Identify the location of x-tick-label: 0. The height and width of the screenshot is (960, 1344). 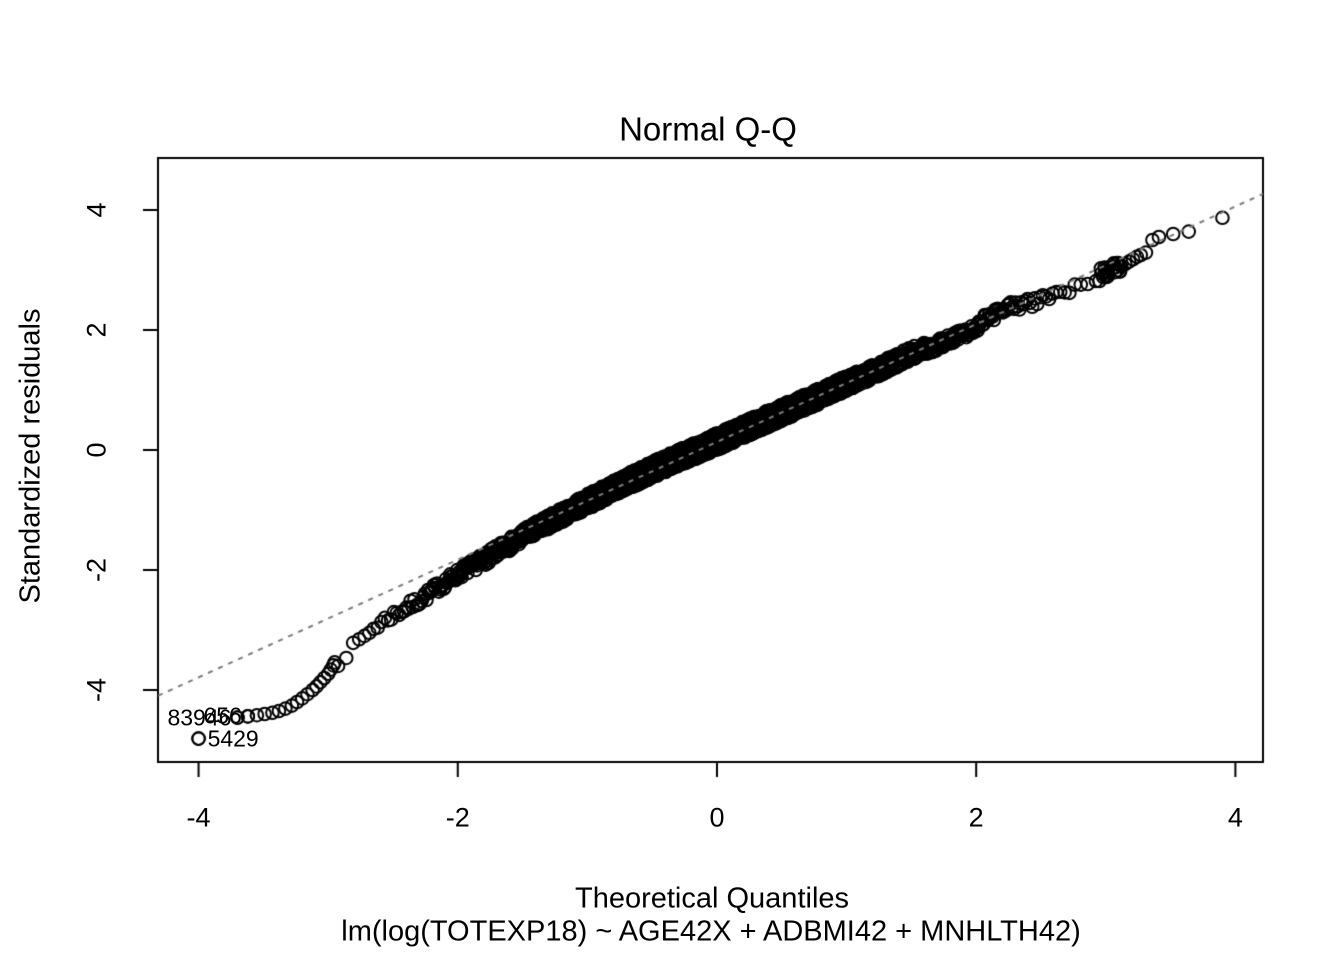
(717, 817).